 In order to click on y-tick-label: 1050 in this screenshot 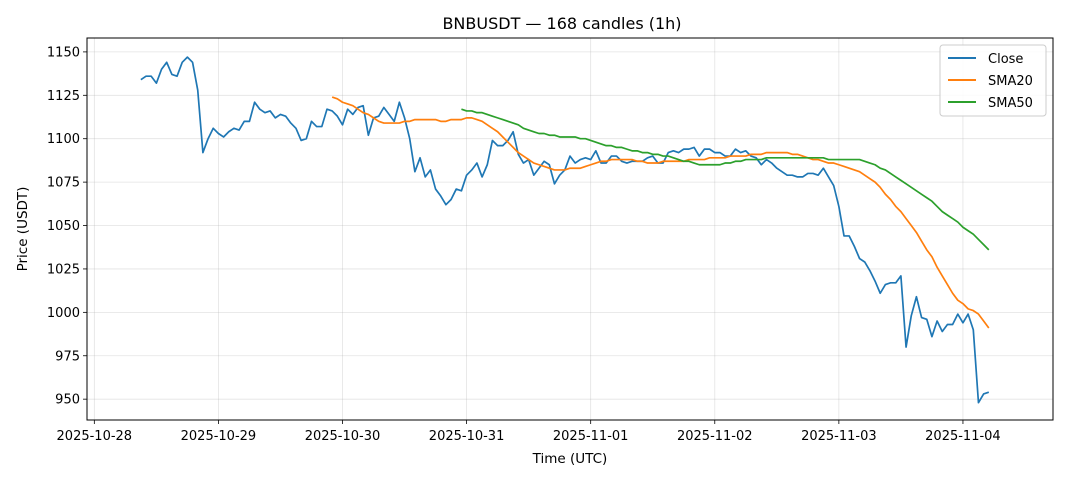, I will do `click(63, 226)`.